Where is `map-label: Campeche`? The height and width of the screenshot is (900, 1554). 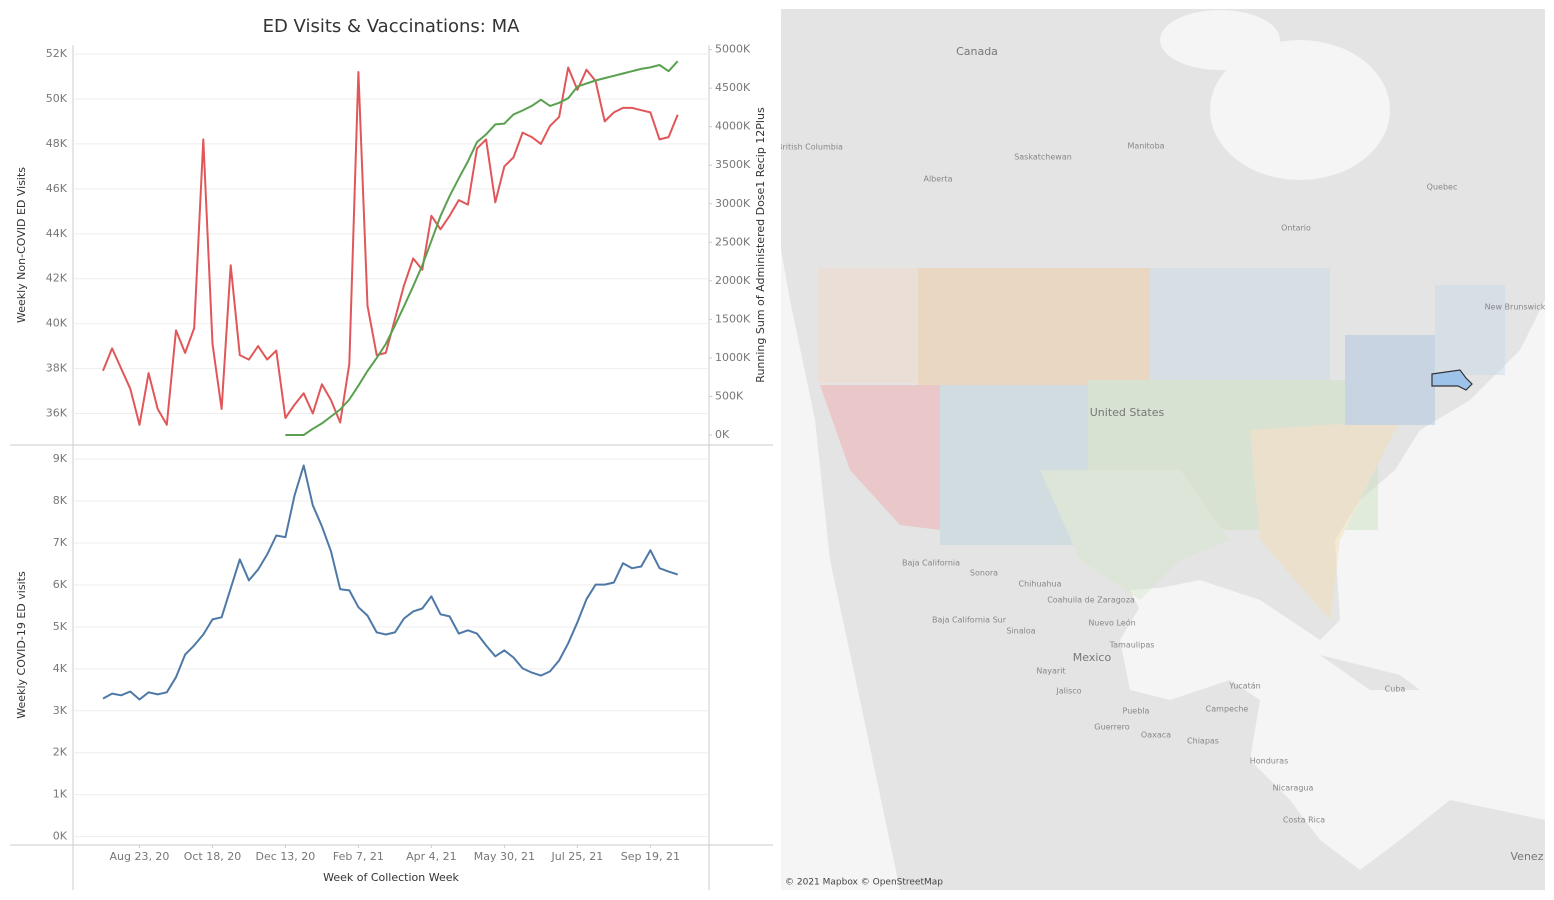 map-label: Campeche is located at coordinates (1227, 709).